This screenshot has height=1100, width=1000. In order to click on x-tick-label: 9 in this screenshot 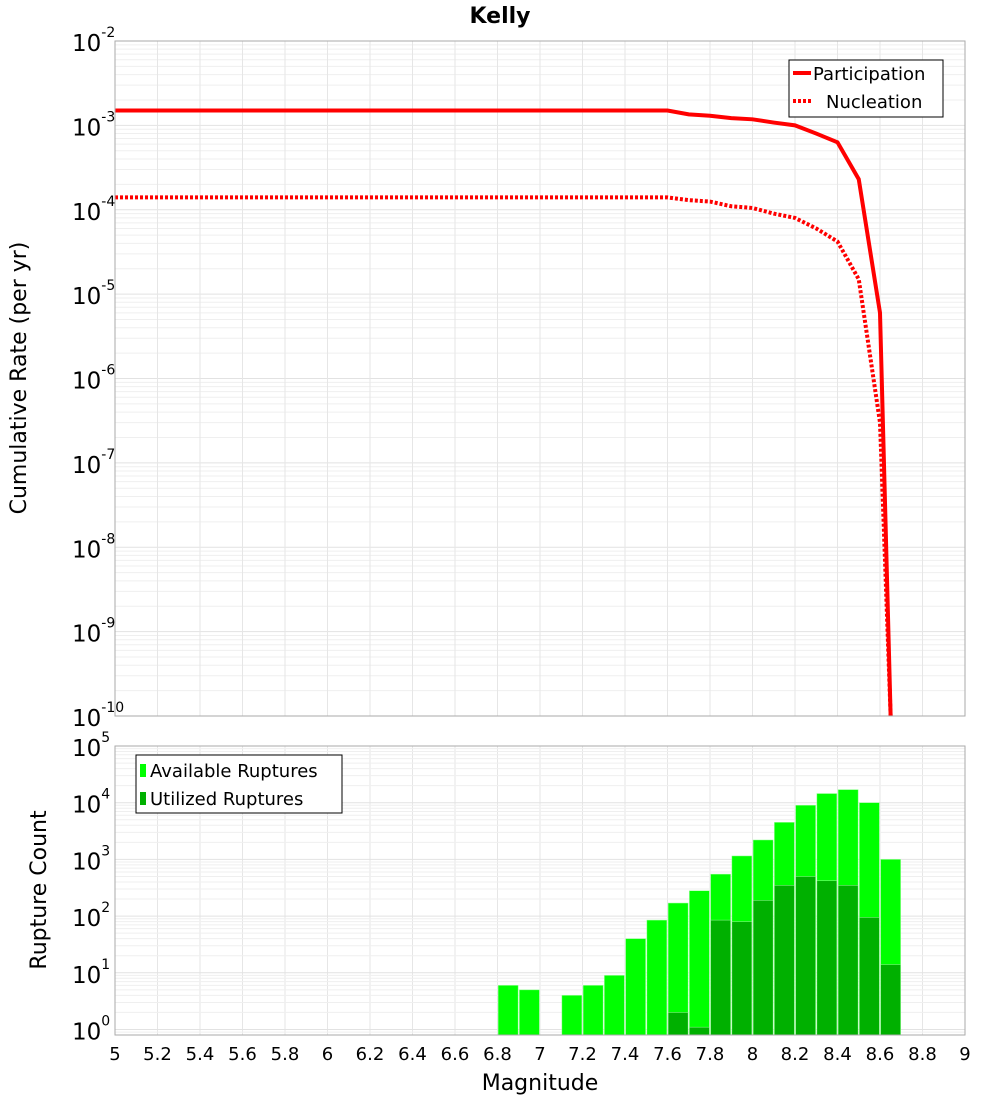, I will do `click(964, 1054)`.